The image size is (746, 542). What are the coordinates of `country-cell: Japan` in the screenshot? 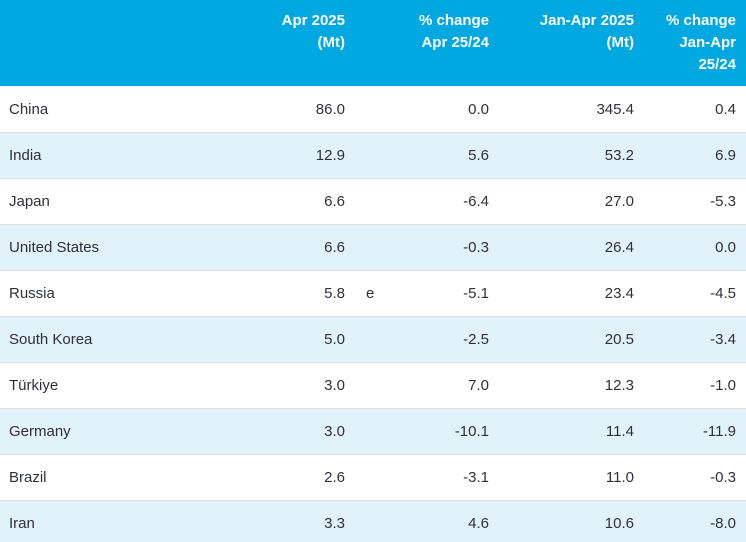 It's located at (125, 200).